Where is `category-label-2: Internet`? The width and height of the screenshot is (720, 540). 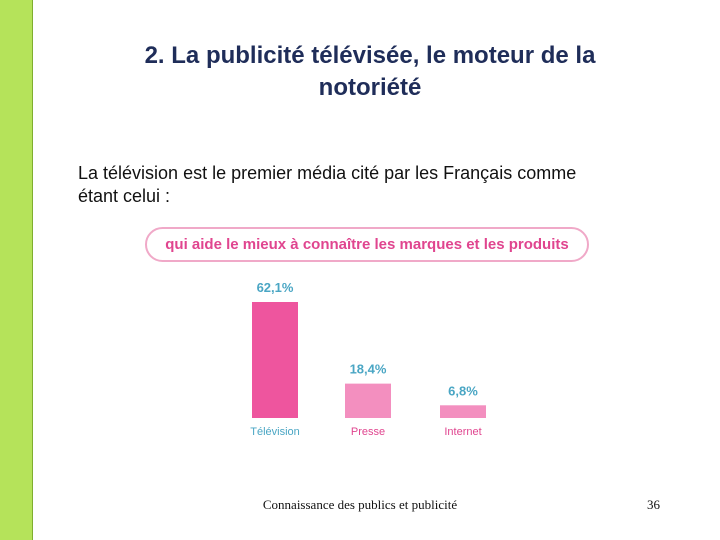 category-label-2: Internet is located at coordinates (462, 432).